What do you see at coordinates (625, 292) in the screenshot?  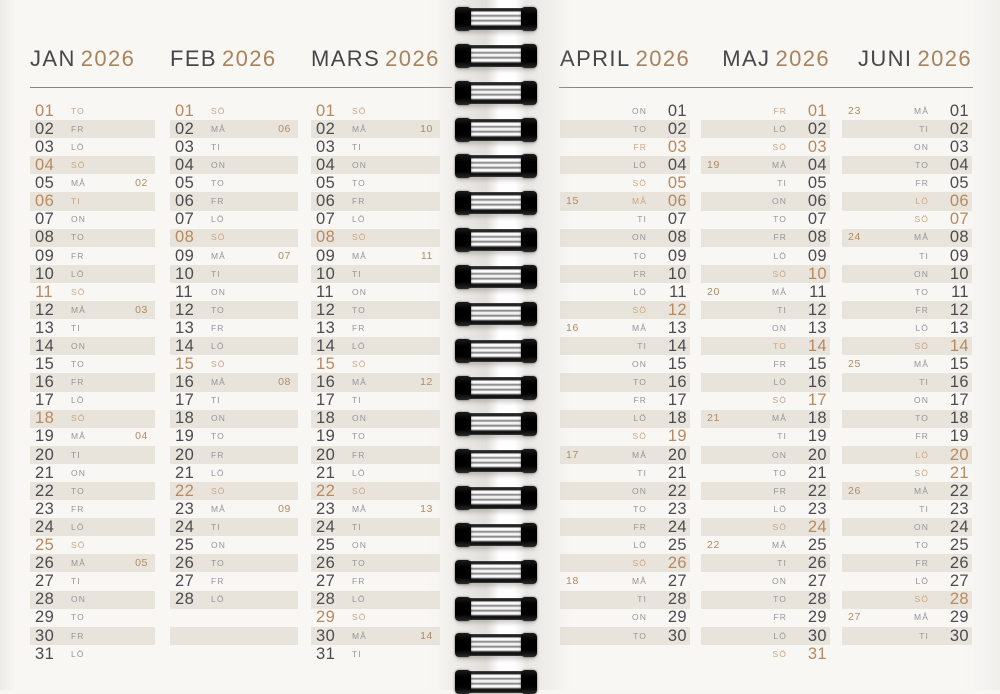 I see `day-row: LÖ 11` at bounding box center [625, 292].